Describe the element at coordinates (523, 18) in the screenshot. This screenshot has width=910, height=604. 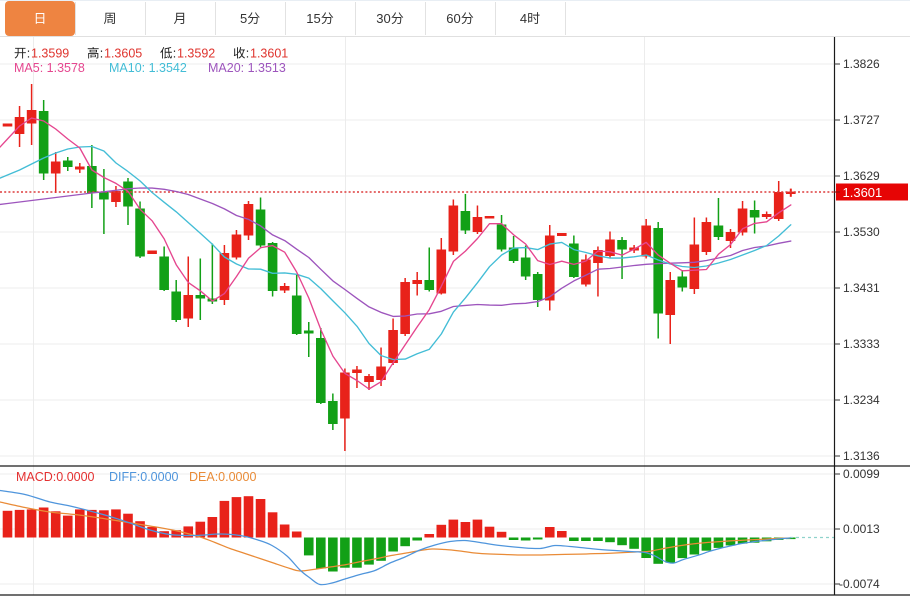
I see `svg-text: 4` at that location.